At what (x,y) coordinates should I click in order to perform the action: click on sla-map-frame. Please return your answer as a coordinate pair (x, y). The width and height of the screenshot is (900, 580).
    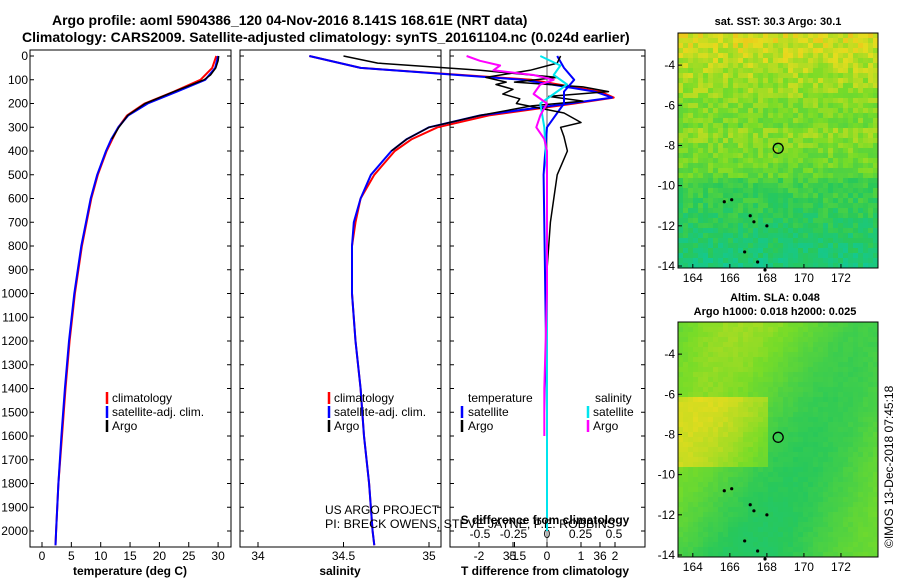
    Looking at the image, I should click on (778, 439).